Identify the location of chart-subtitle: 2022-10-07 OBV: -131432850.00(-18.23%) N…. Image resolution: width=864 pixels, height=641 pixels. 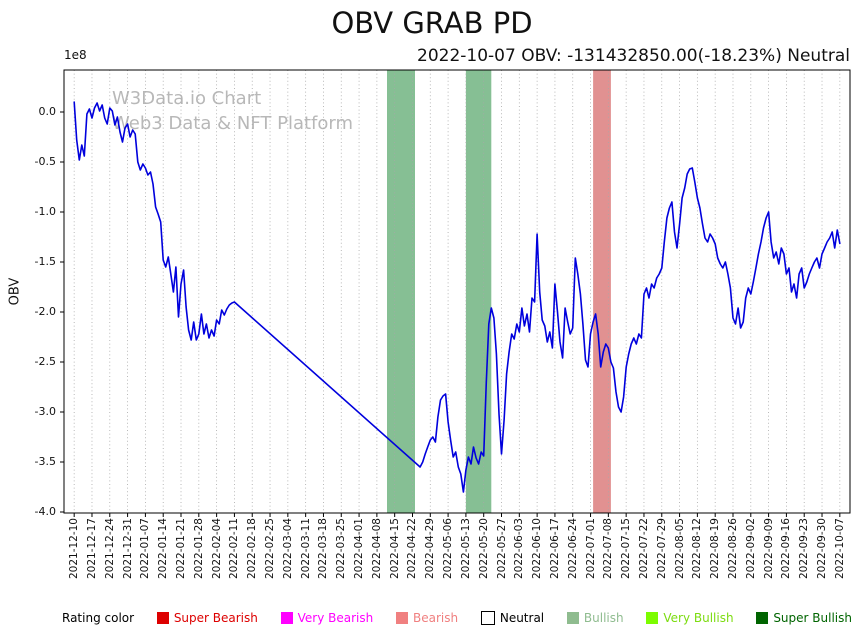
(633, 56).